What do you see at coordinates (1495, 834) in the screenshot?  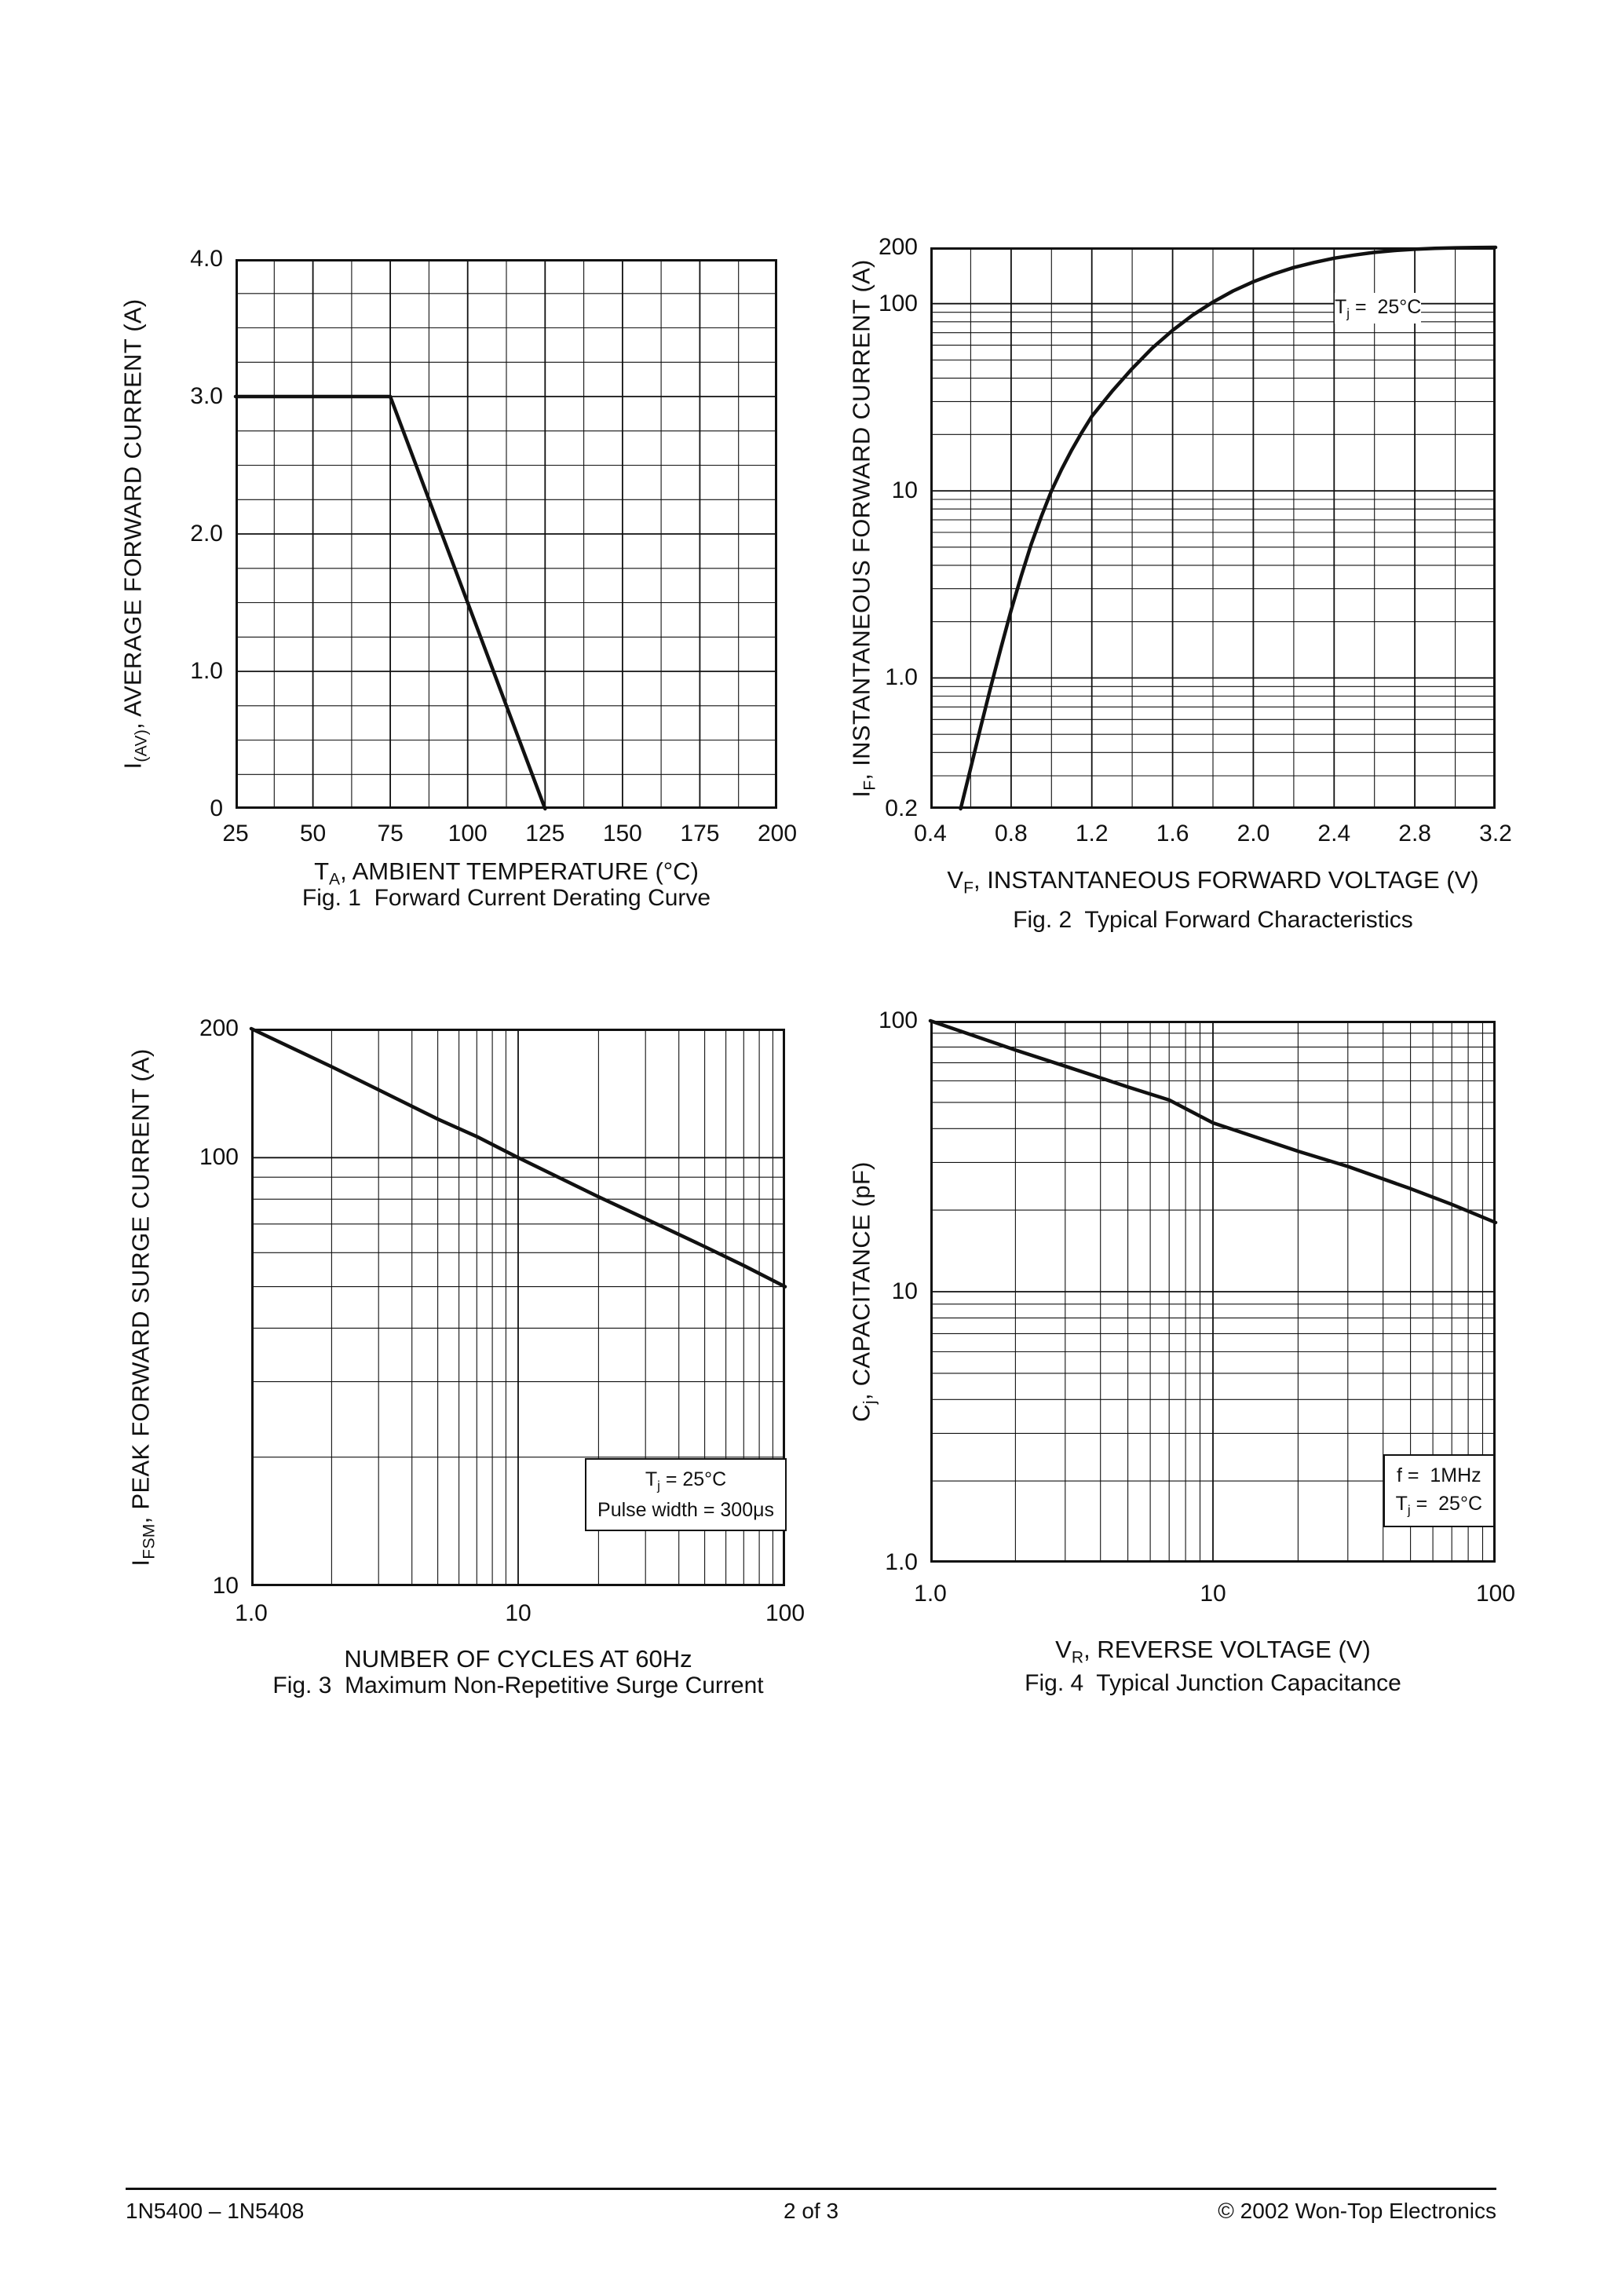 I see `fig2-x-tick-label: 3.2` at bounding box center [1495, 834].